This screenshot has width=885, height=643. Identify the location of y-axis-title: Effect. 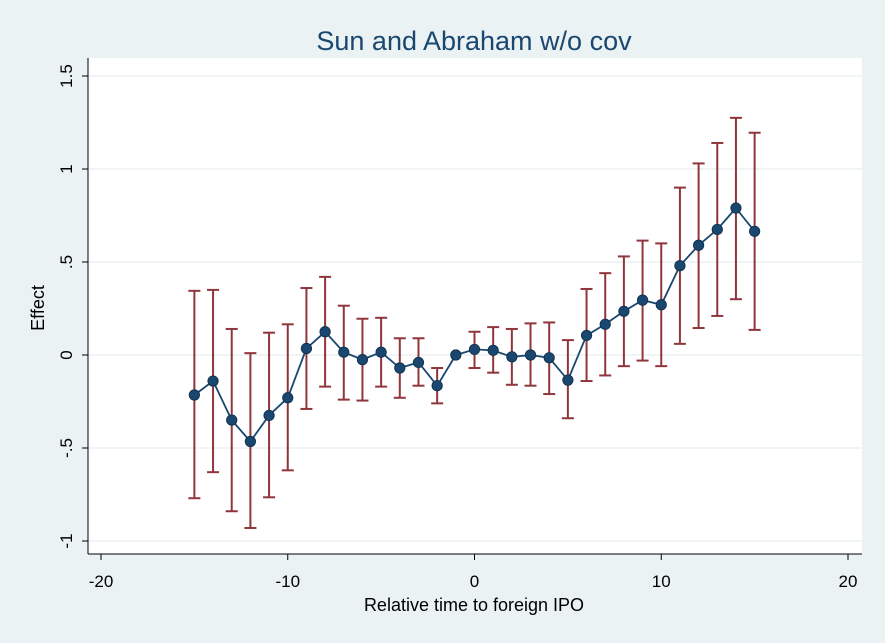
(38, 308).